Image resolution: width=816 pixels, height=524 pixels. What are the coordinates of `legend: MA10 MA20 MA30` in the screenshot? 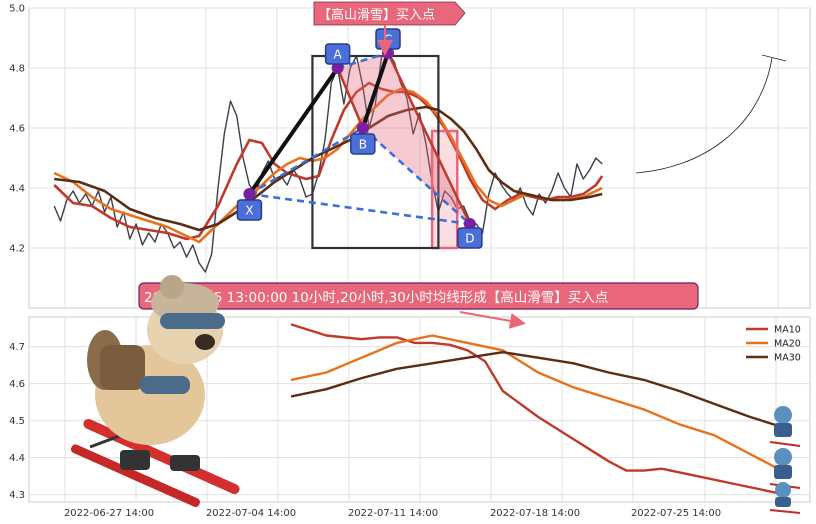 It's located at (773, 344).